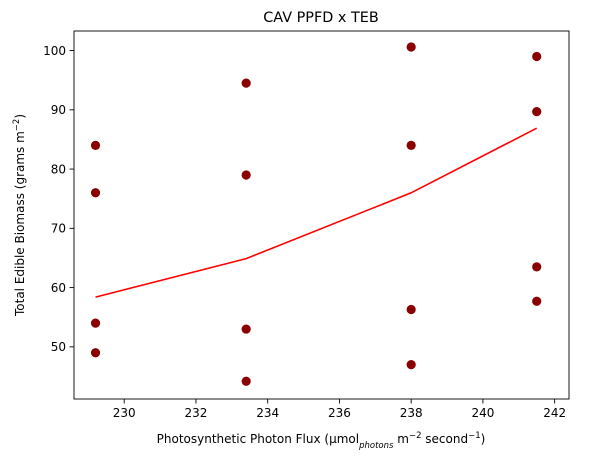 The image size is (589, 462). I want to click on y-tick-label: 60, so click(58, 288).